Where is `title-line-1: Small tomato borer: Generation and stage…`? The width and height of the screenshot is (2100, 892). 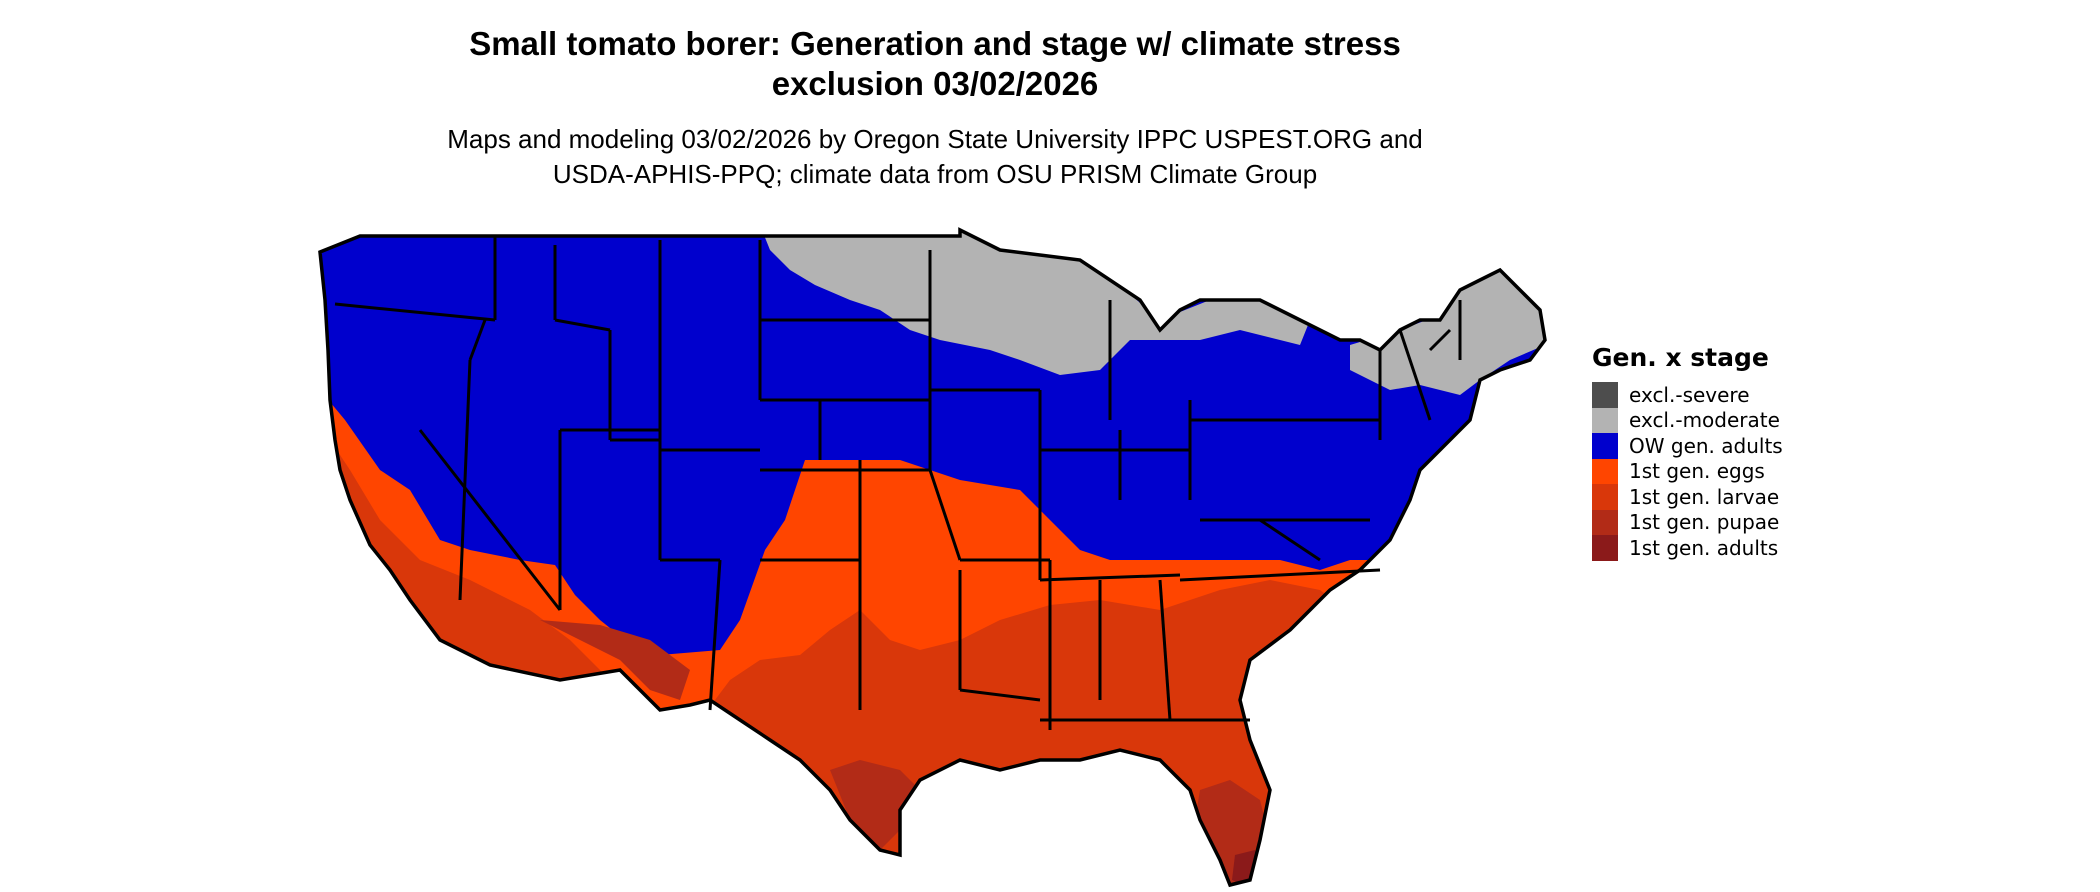 title-line-1: Small tomato borer: Generation and stage… is located at coordinates (935, 43).